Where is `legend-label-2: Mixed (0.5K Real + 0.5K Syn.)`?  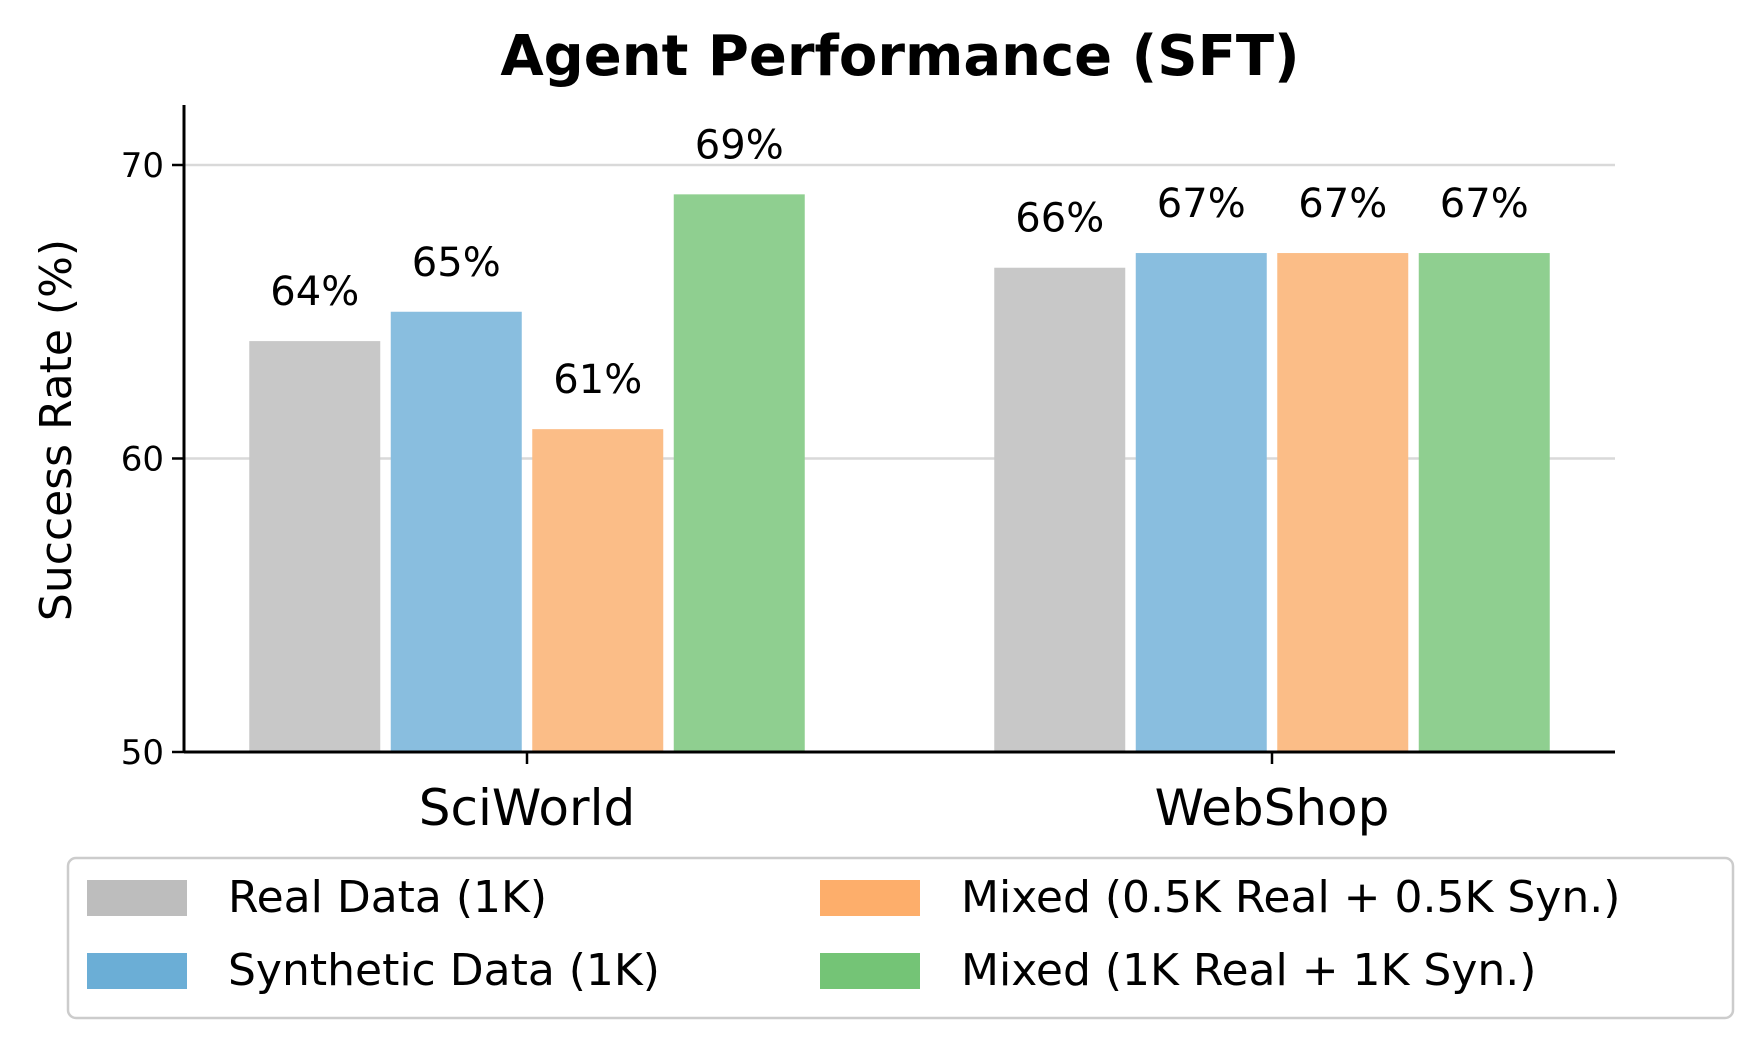
legend-label-2: Mixed (0.5K Real + 0.5K Syn.) is located at coordinates (1290, 897).